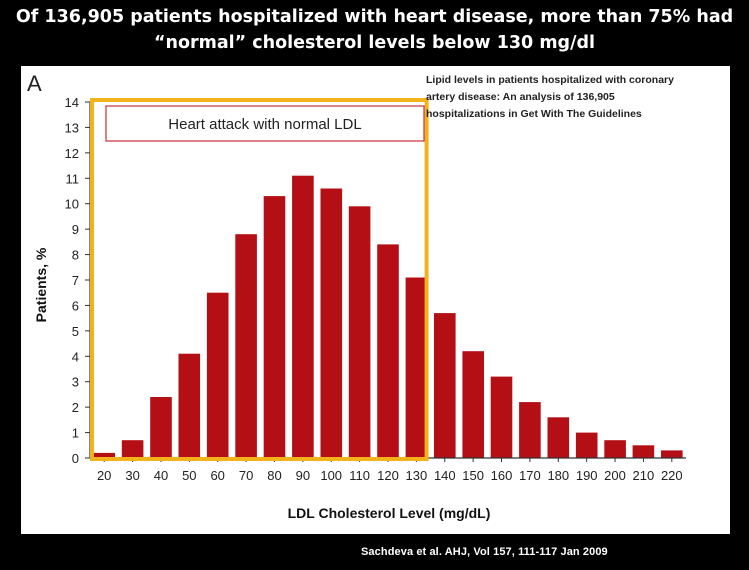 The image size is (749, 570). Describe the element at coordinates (75, 305) in the screenshot. I see `y-tick-label-6: 6` at that location.